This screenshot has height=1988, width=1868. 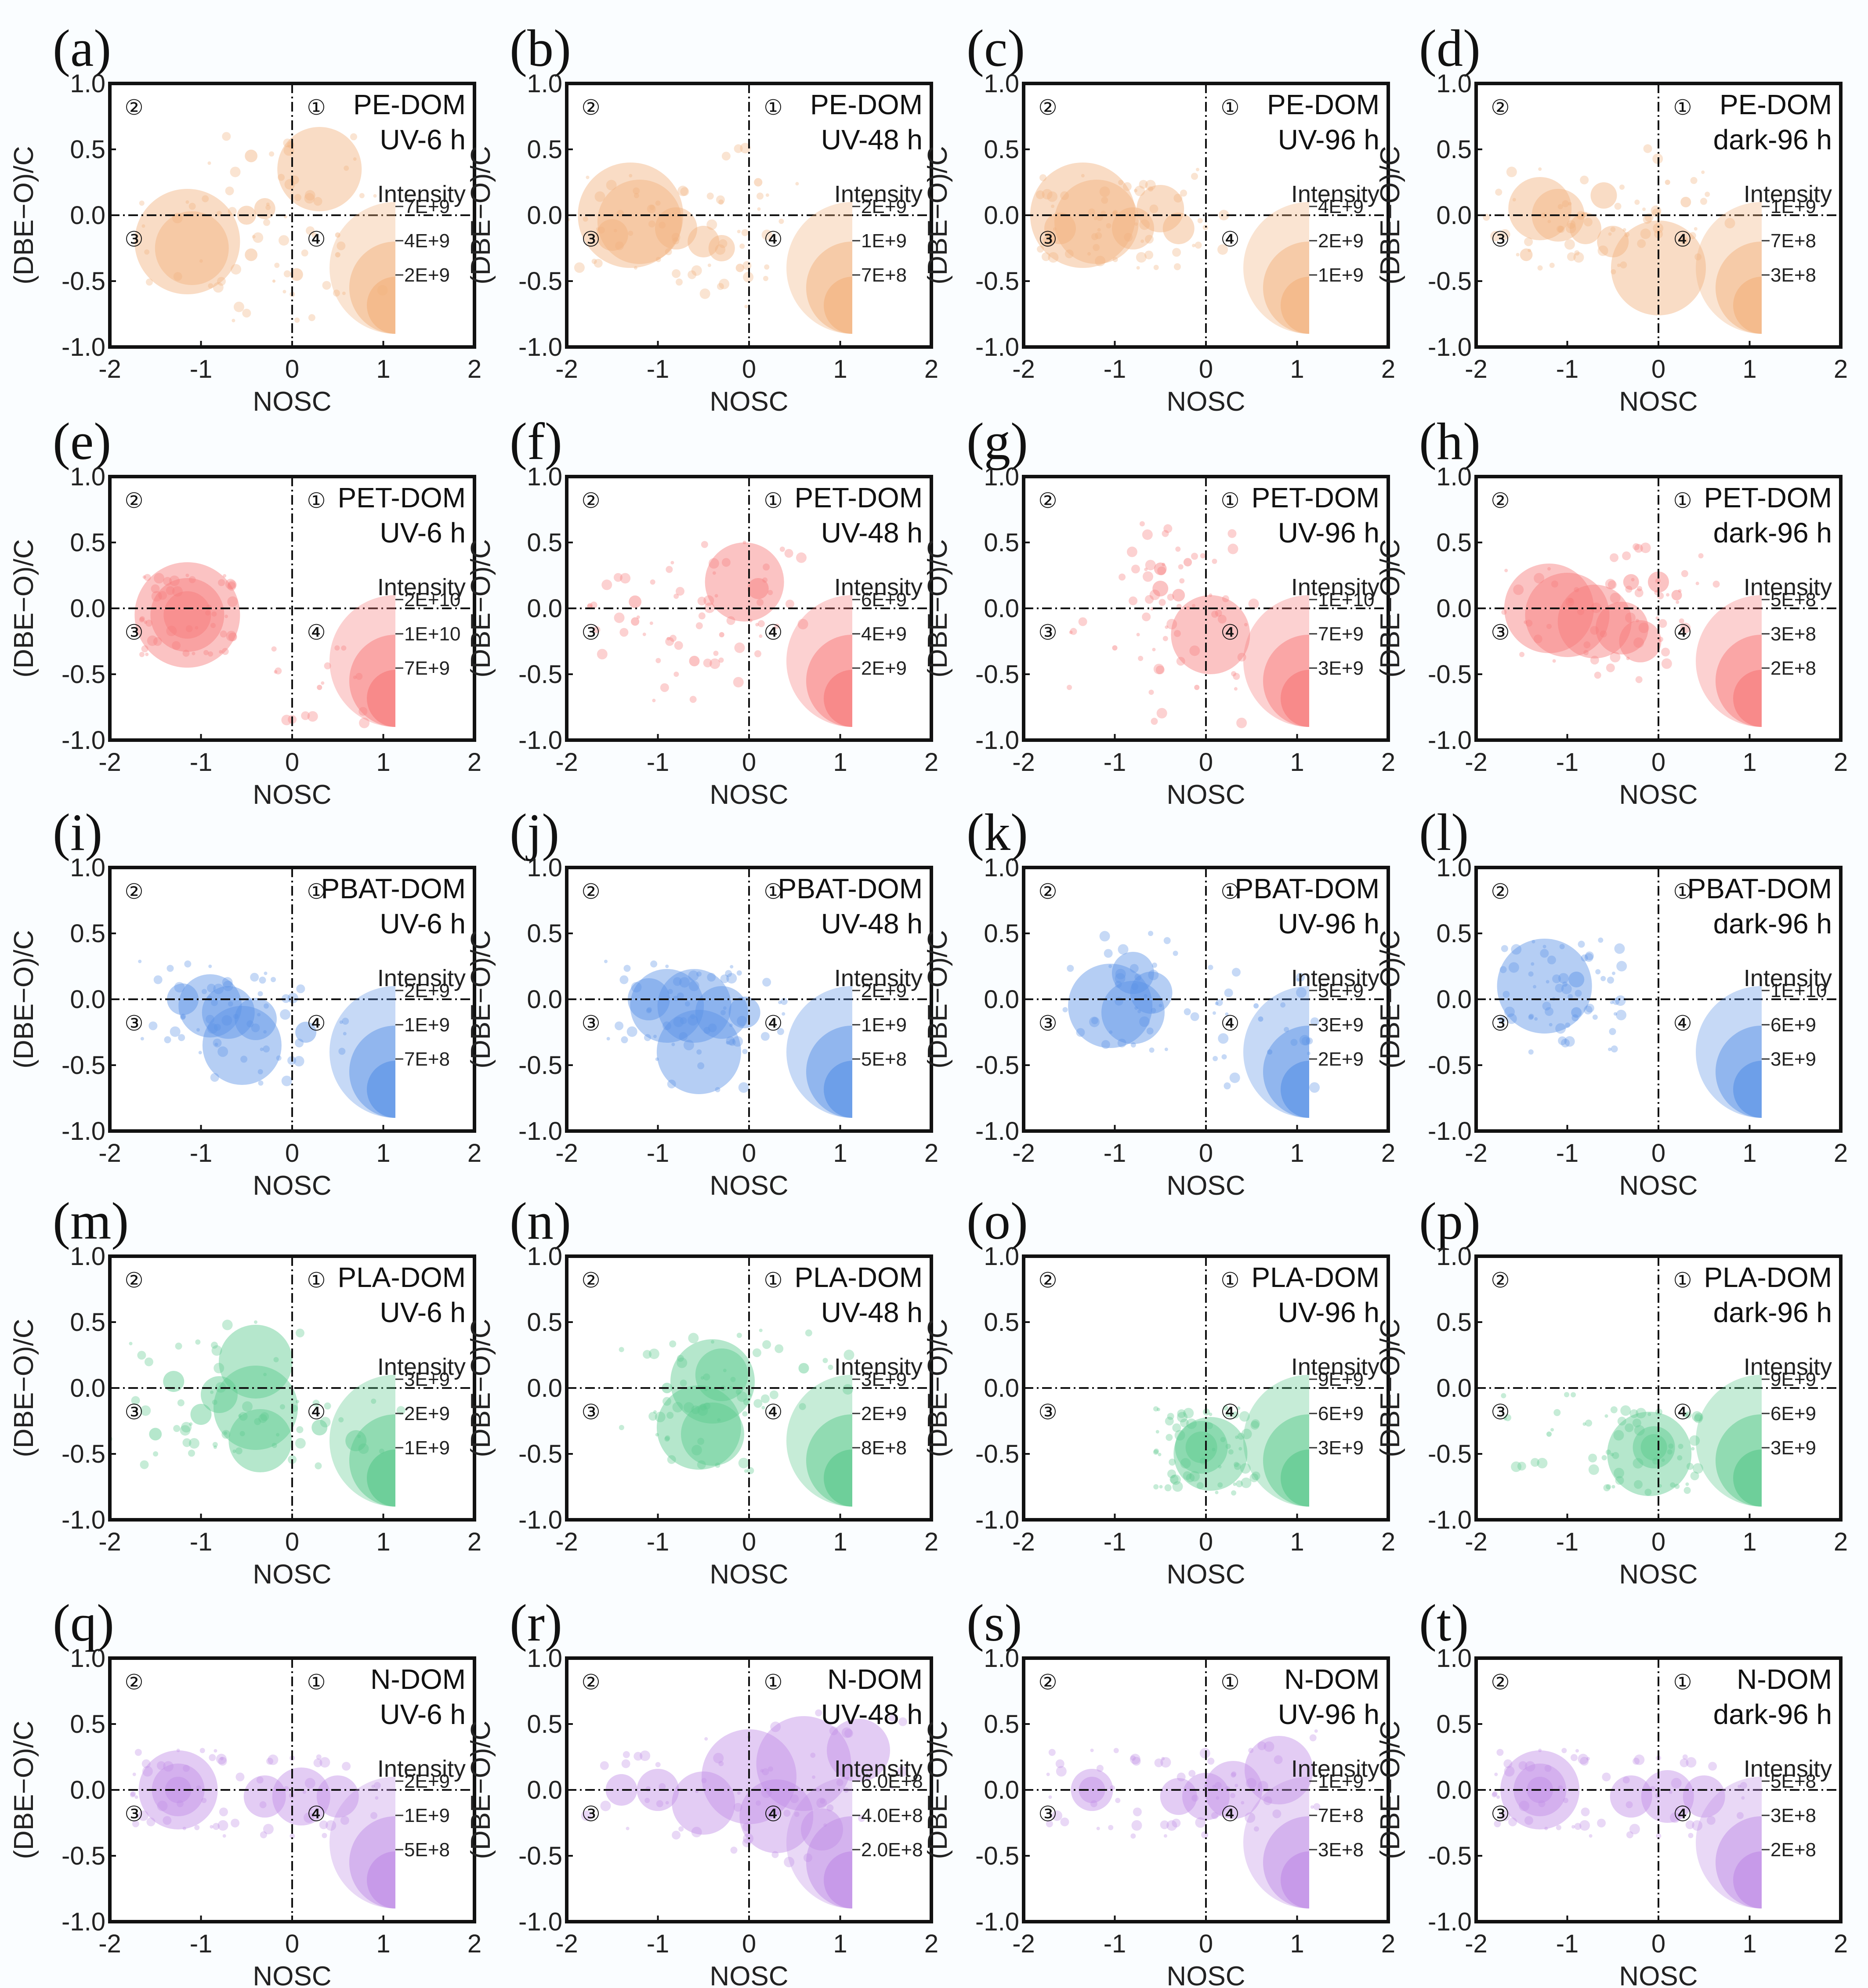 What do you see at coordinates (1341, 1413) in the screenshot?
I see `legend-value: 6E+9` at bounding box center [1341, 1413].